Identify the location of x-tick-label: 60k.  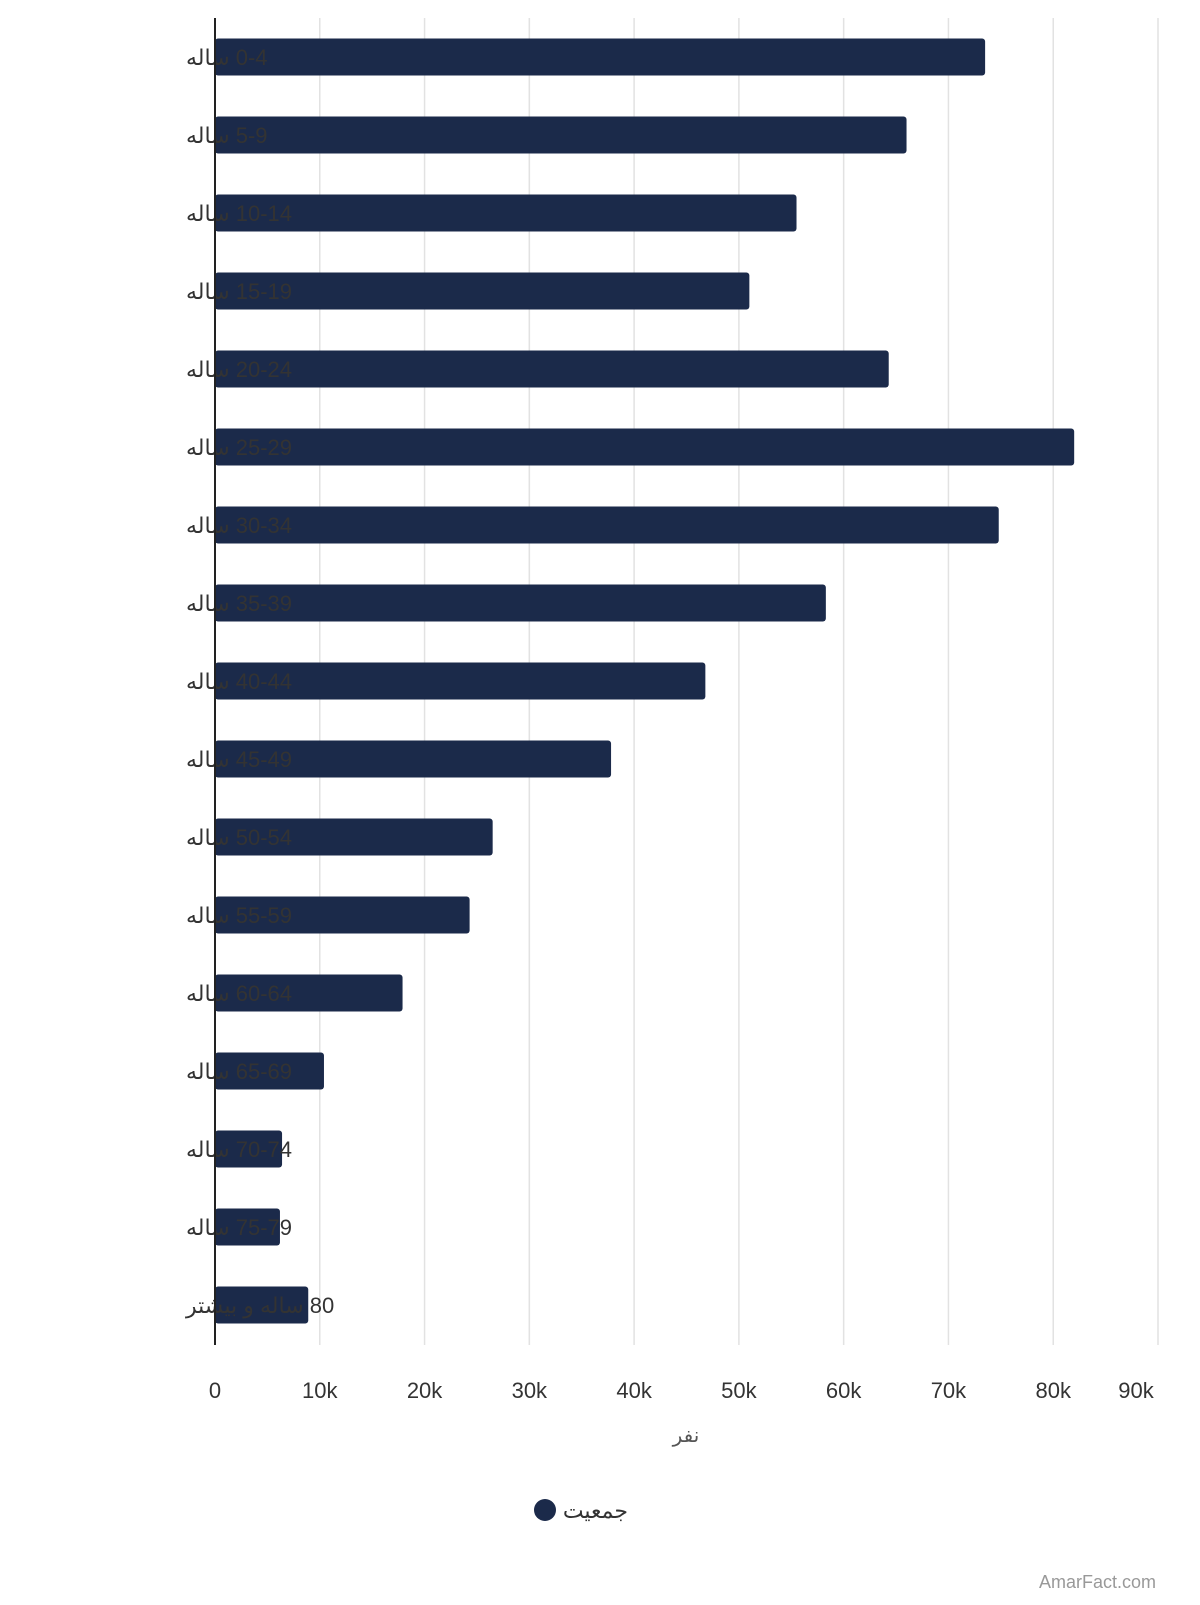
(844, 1390).